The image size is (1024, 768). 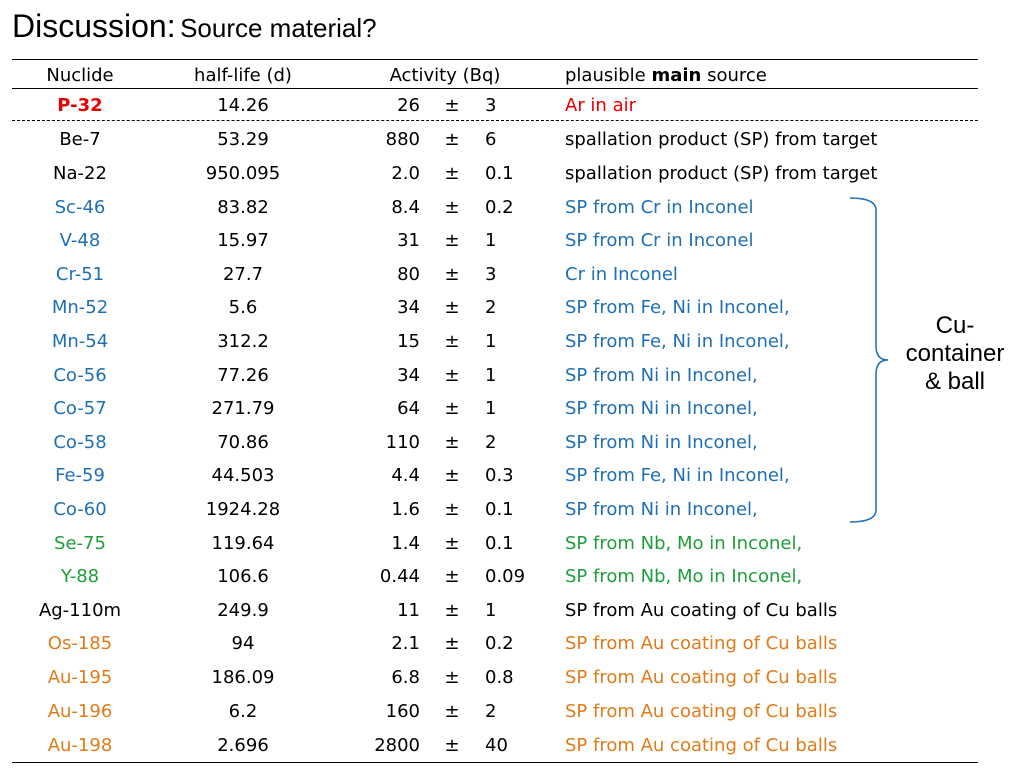 I want to click on nuclide-cell: Mn-52, so click(x=80, y=307).